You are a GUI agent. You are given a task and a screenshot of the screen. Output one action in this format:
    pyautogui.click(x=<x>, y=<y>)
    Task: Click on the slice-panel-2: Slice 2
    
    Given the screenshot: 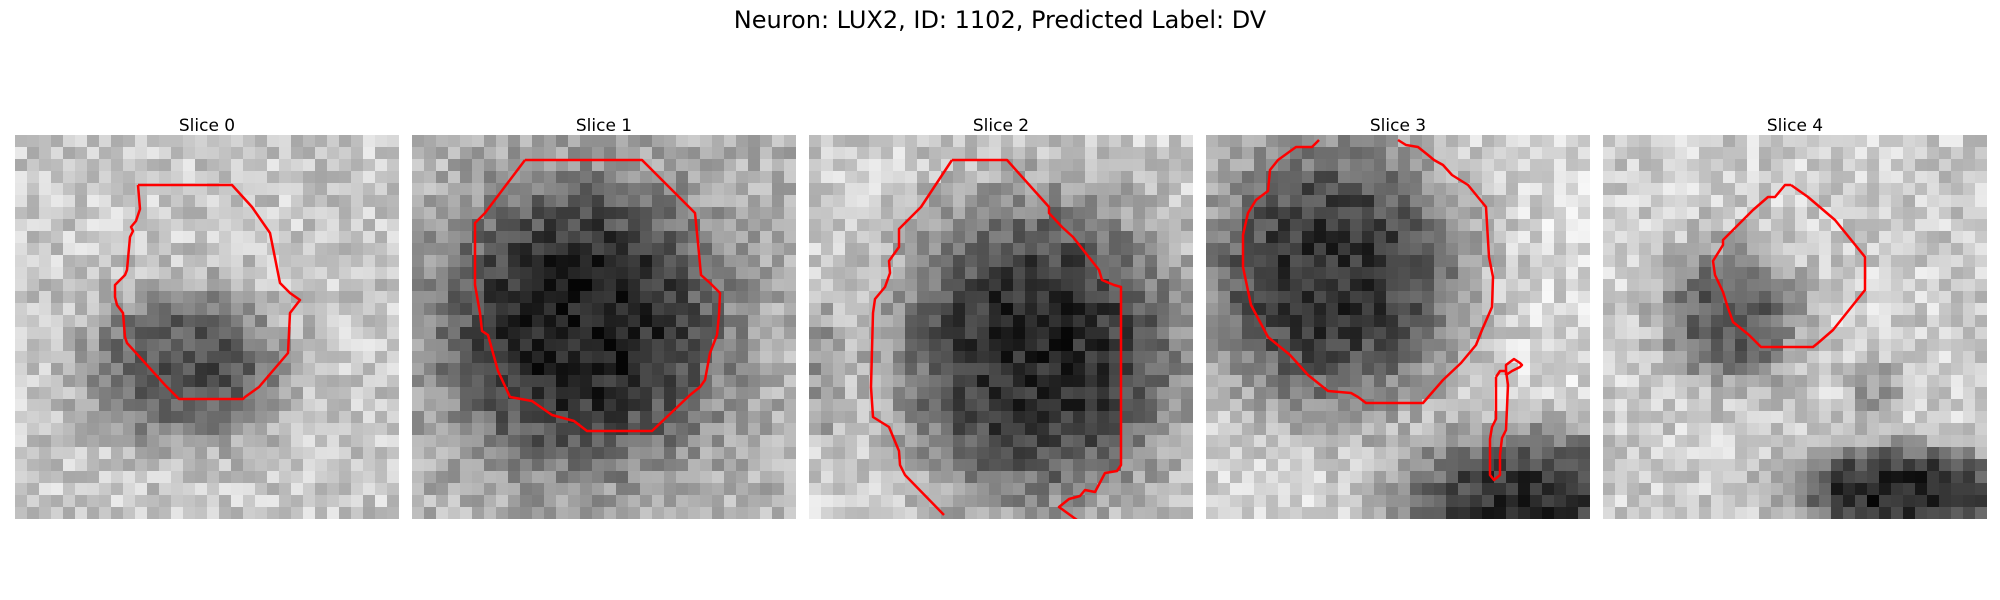 What is the action you would take?
    pyautogui.click(x=1001, y=317)
    